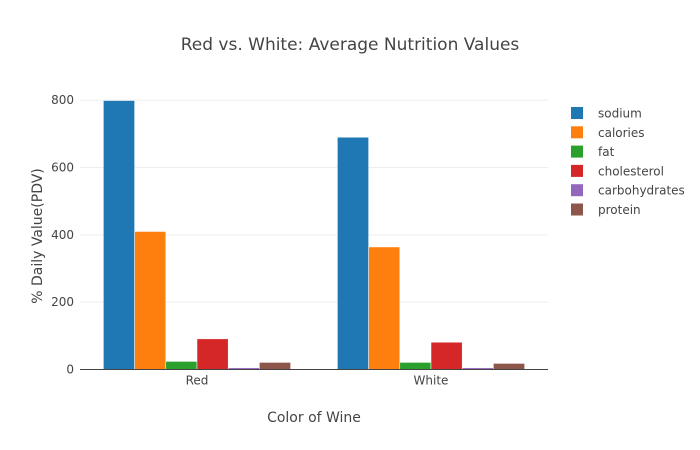 This screenshot has width=700, height=450. I want to click on x-tick-label: Red, so click(197, 381).